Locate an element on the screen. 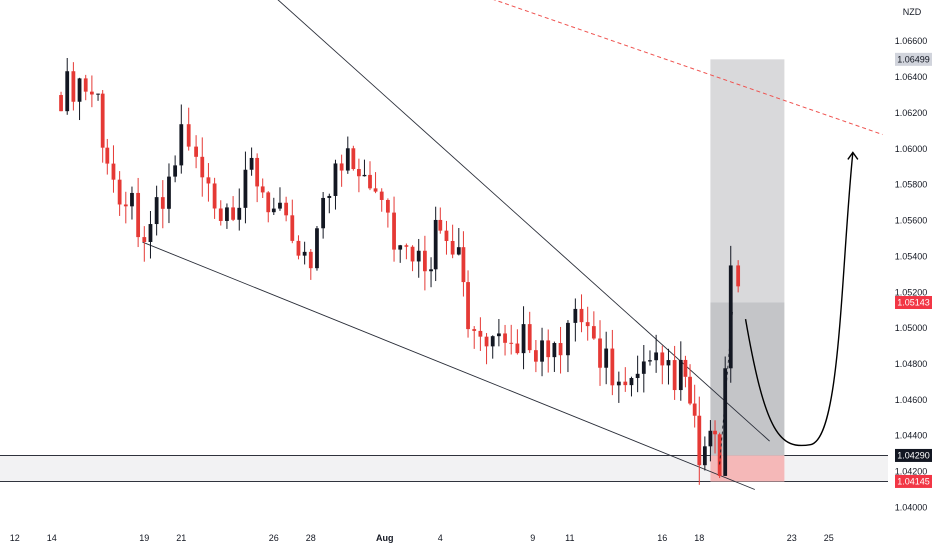 The image size is (932, 550). y-tick-label: 1.05600 is located at coordinates (911, 221).